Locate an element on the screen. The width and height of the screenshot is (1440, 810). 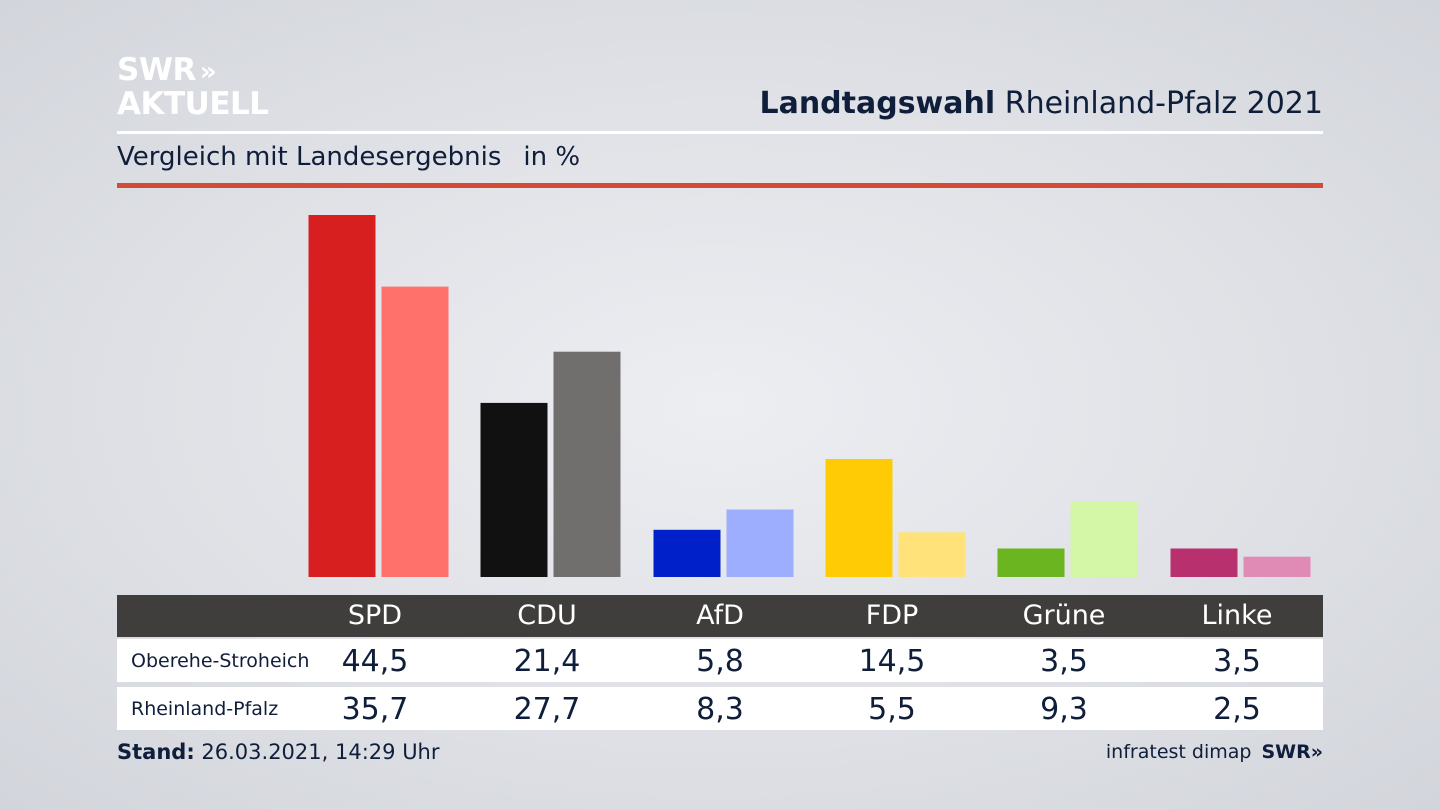
row-label: Oberehe-Stroheich is located at coordinates (220, 661).